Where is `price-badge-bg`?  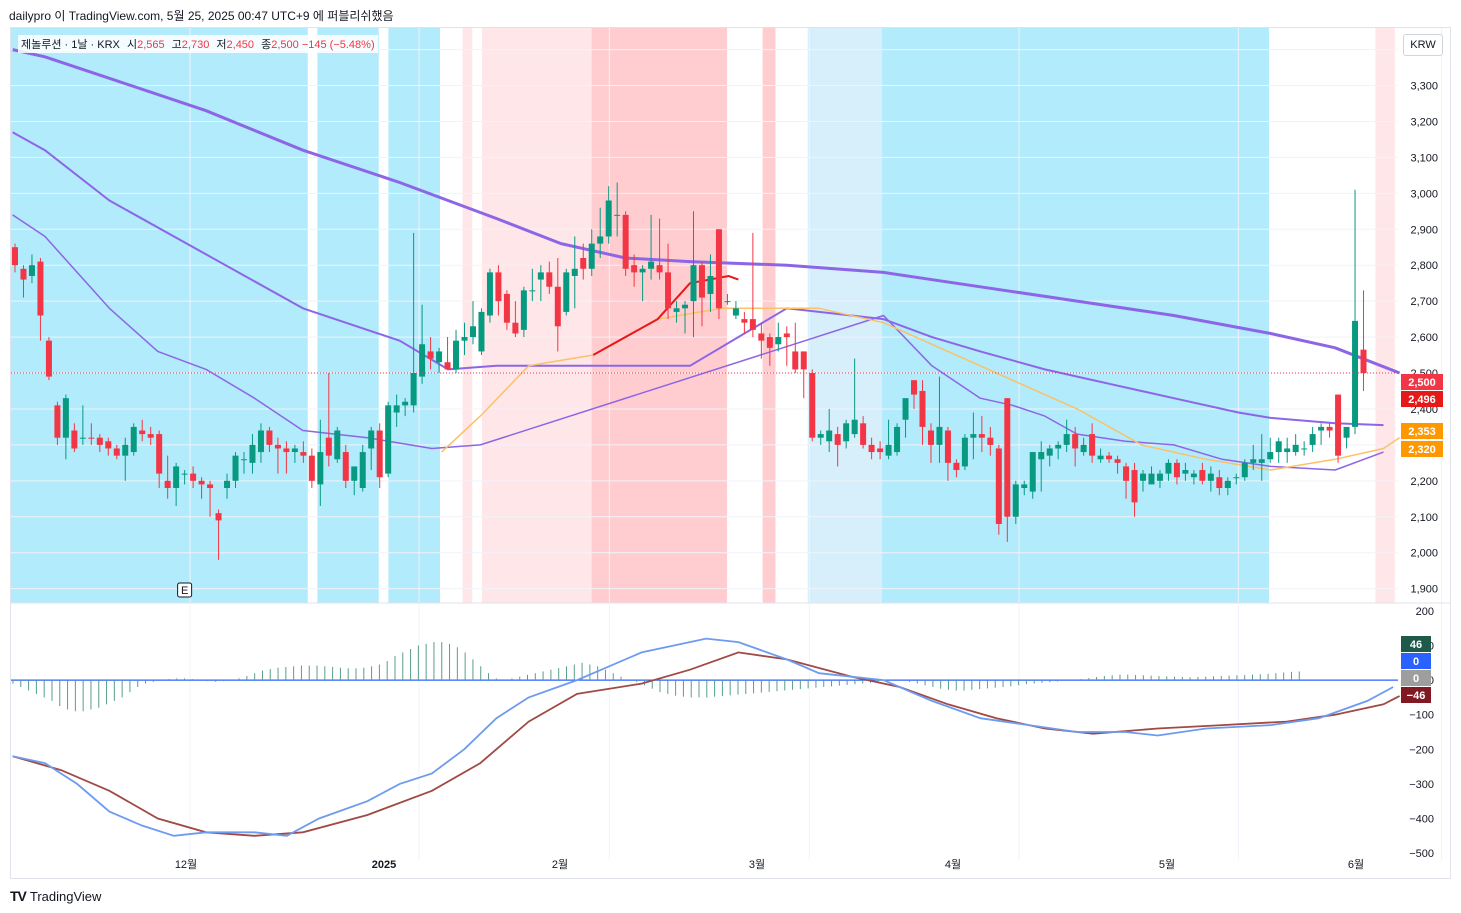 price-badge-bg is located at coordinates (1422, 431).